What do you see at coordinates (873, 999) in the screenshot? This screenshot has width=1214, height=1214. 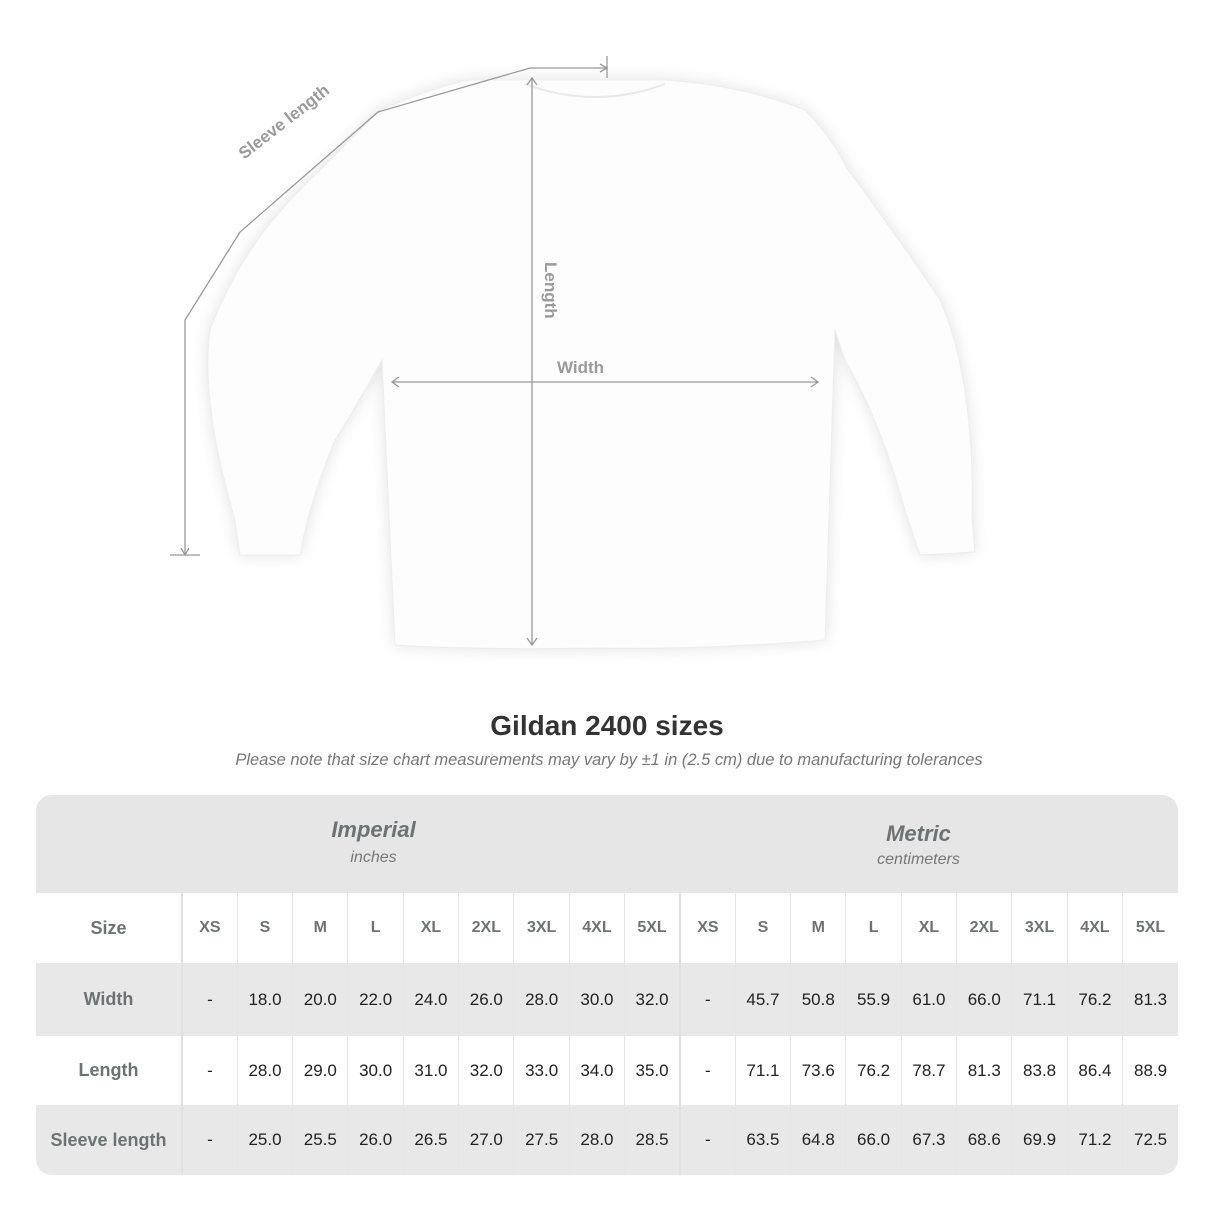 I see `metric-value: 55.9` at bounding box center [873, 999].